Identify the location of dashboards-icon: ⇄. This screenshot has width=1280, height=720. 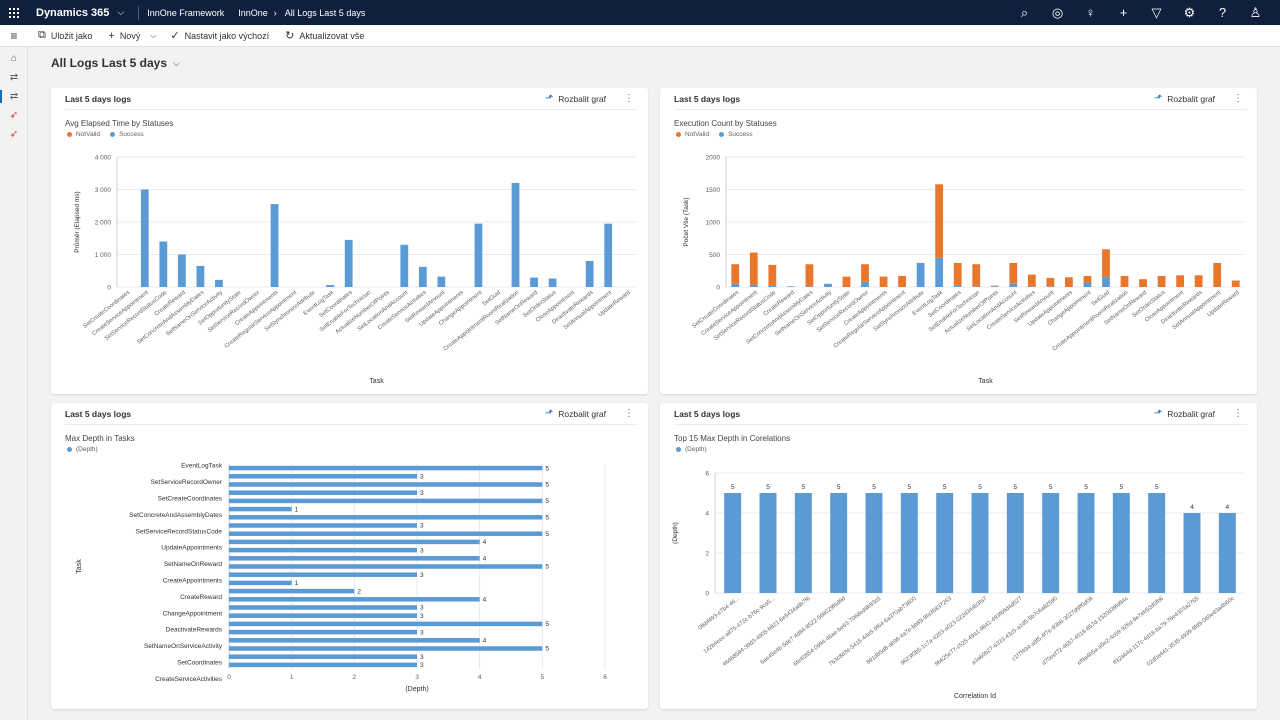
(14, 96).